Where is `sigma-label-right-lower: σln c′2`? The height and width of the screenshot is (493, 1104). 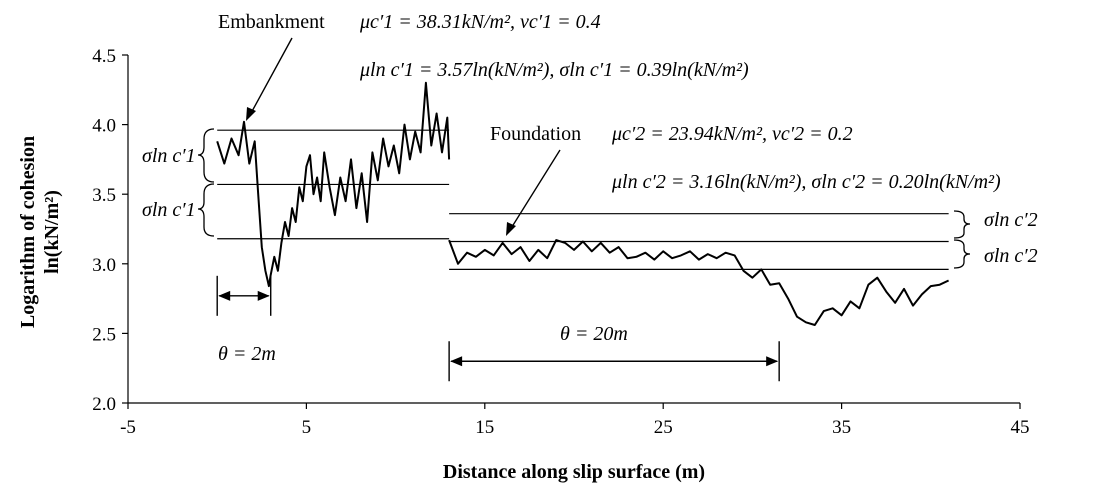 sigma-label-right-lower: σln c′2 is located at coordinates (1011, 256).